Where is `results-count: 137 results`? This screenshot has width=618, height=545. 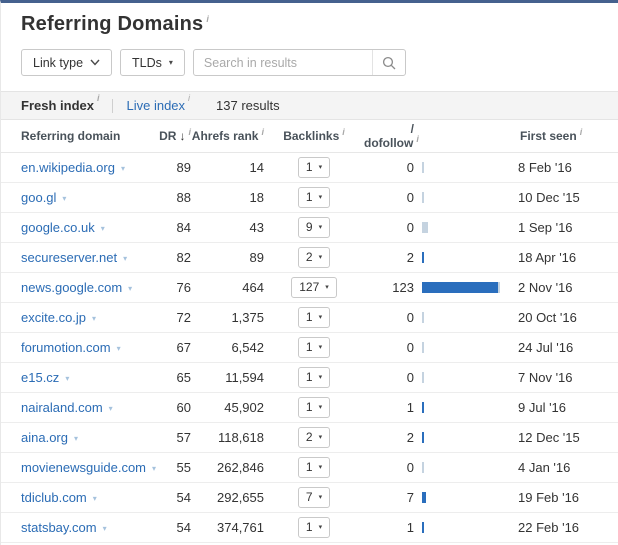 results-count: 137 results is located at coordinates (248, 105).